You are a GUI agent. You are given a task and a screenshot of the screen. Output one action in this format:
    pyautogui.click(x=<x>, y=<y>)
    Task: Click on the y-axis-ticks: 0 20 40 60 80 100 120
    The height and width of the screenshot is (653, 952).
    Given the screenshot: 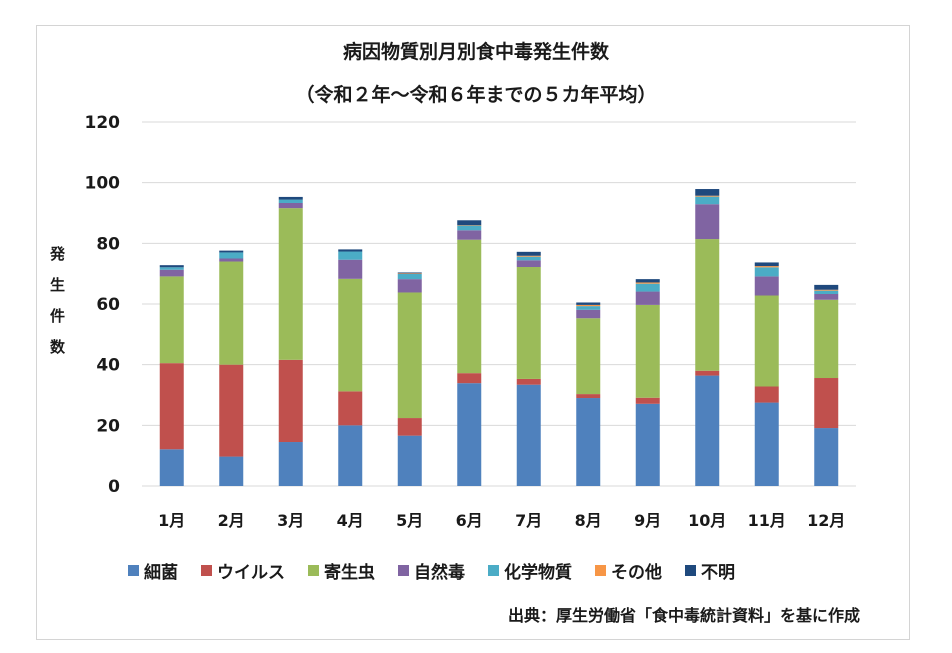 What is the action you would take?
    pyautogui.click(x=103, y=305)
    